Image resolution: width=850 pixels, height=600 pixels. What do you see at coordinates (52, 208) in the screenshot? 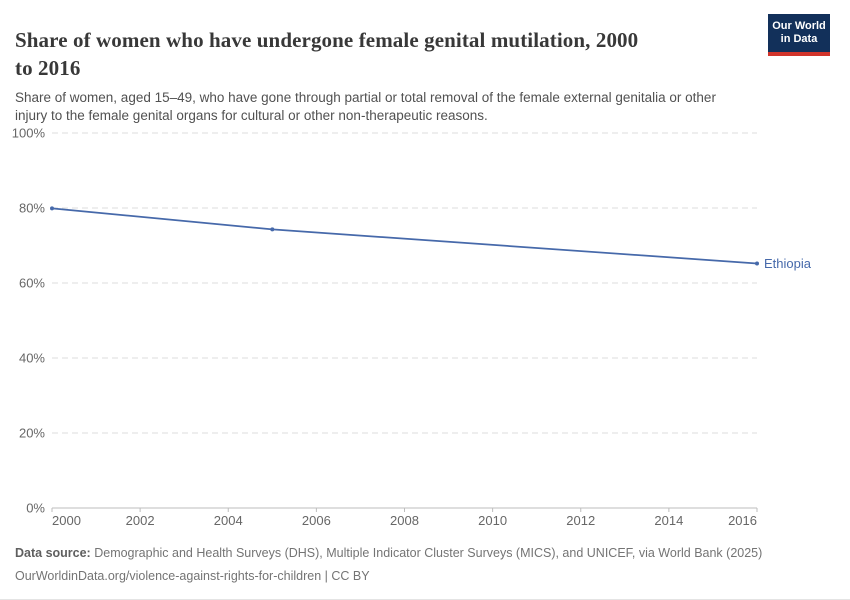
I see `data-point-ethiopia-2000` at bounding box center [52, 208].